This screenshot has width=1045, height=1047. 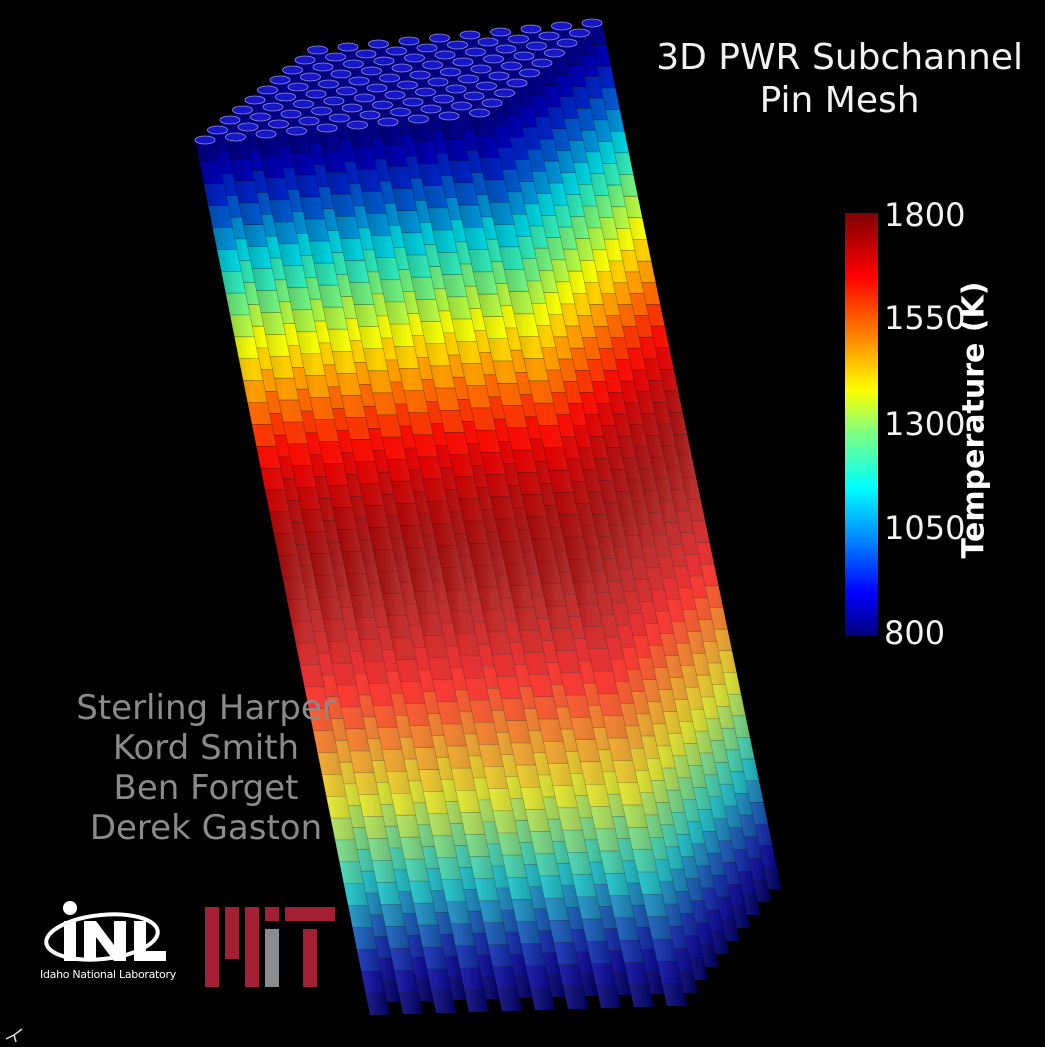 I want to click on mit-logo, so click(x=270, y=947).